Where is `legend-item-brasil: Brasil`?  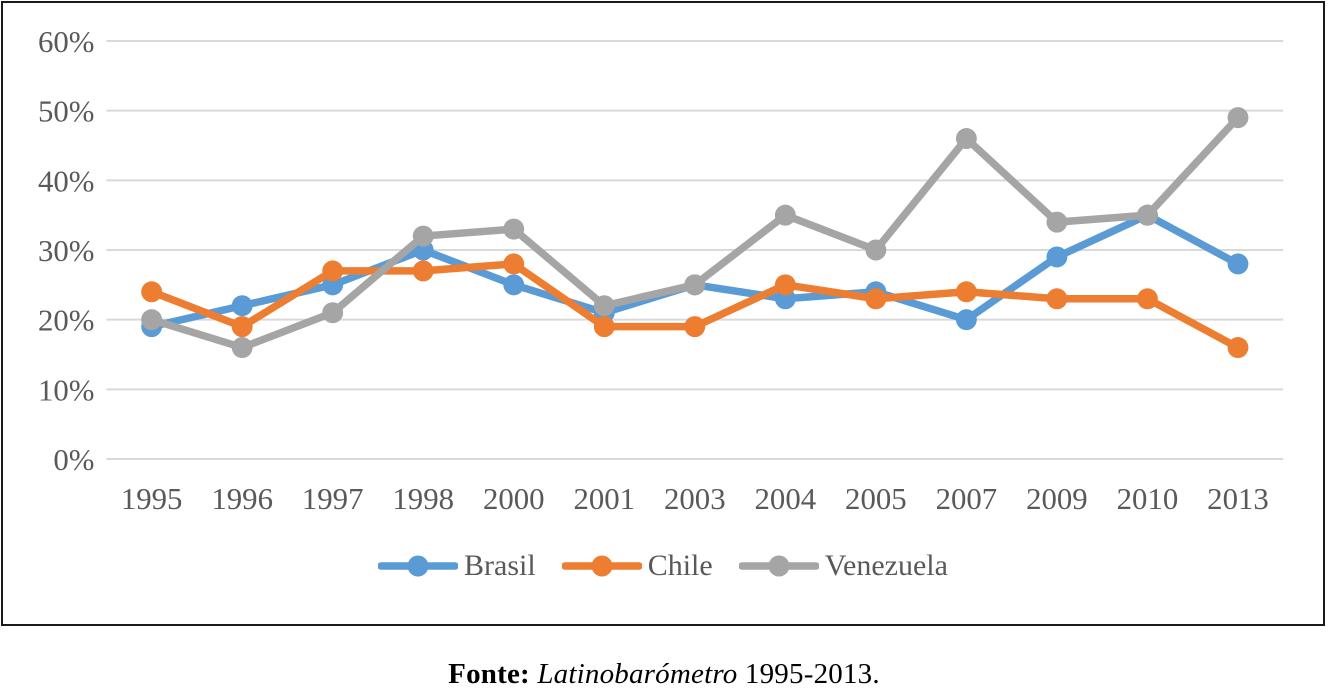 legend-item-brasil: Brasil is located at coordinates (457, 566).